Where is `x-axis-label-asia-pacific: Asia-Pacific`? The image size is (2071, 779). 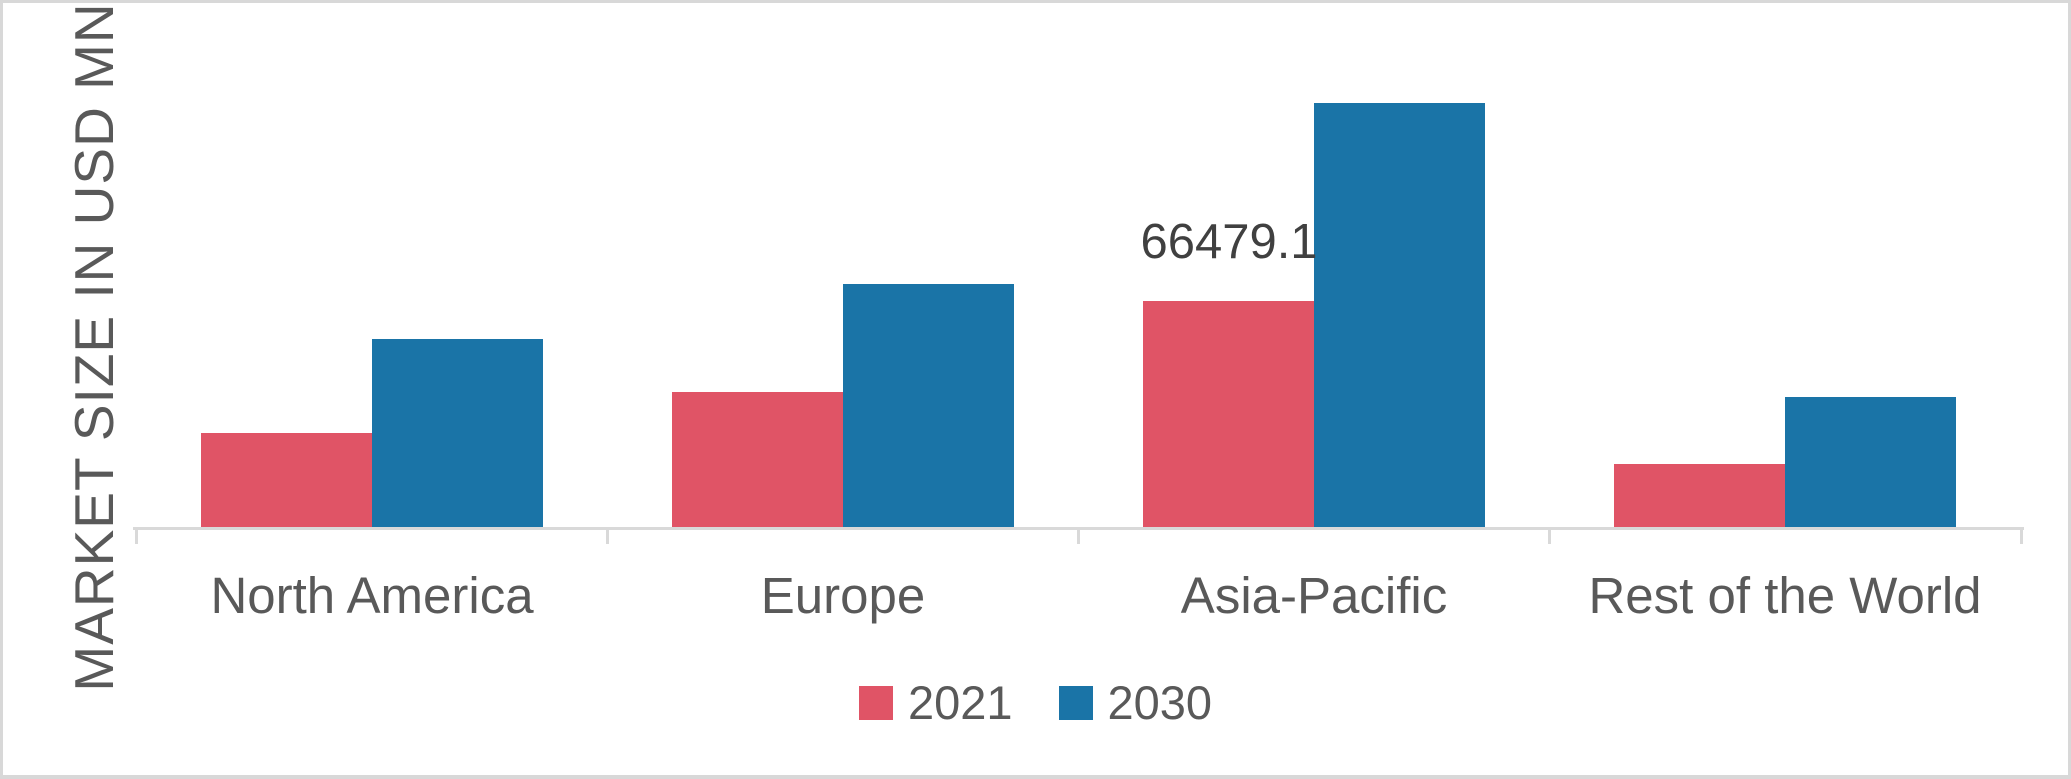
x-axis-label-asia-pacific: Asia-Pacific is located at coordinates (1314, 595).